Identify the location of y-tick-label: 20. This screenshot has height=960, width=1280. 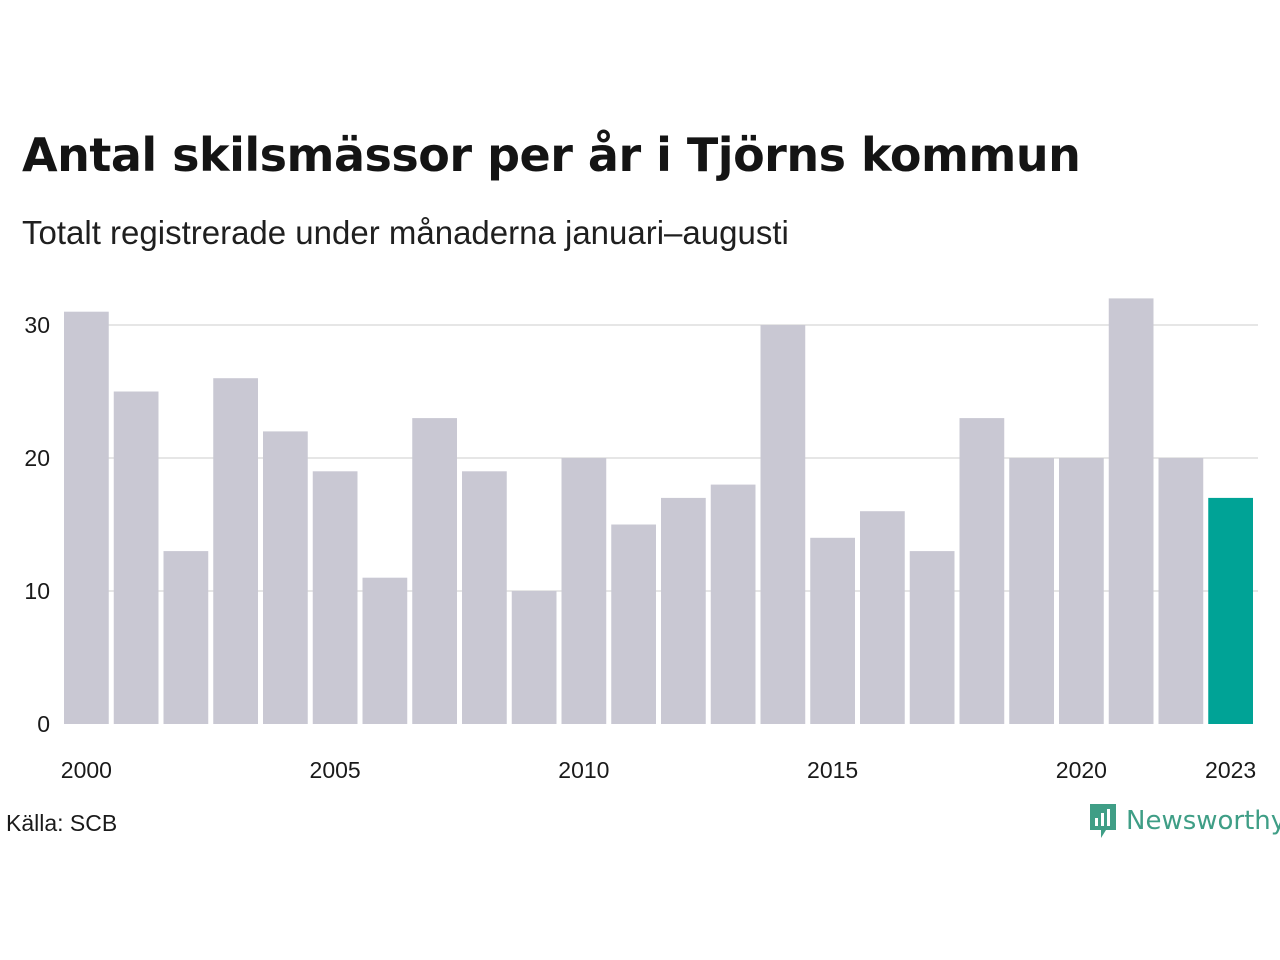
(37, 458).